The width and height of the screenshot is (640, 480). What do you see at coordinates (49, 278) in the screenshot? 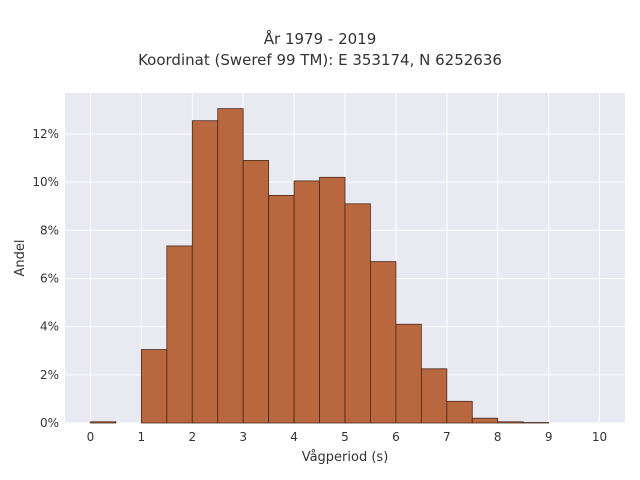
I see `y-tick-label: 6%` at bounding box center [49, 278].